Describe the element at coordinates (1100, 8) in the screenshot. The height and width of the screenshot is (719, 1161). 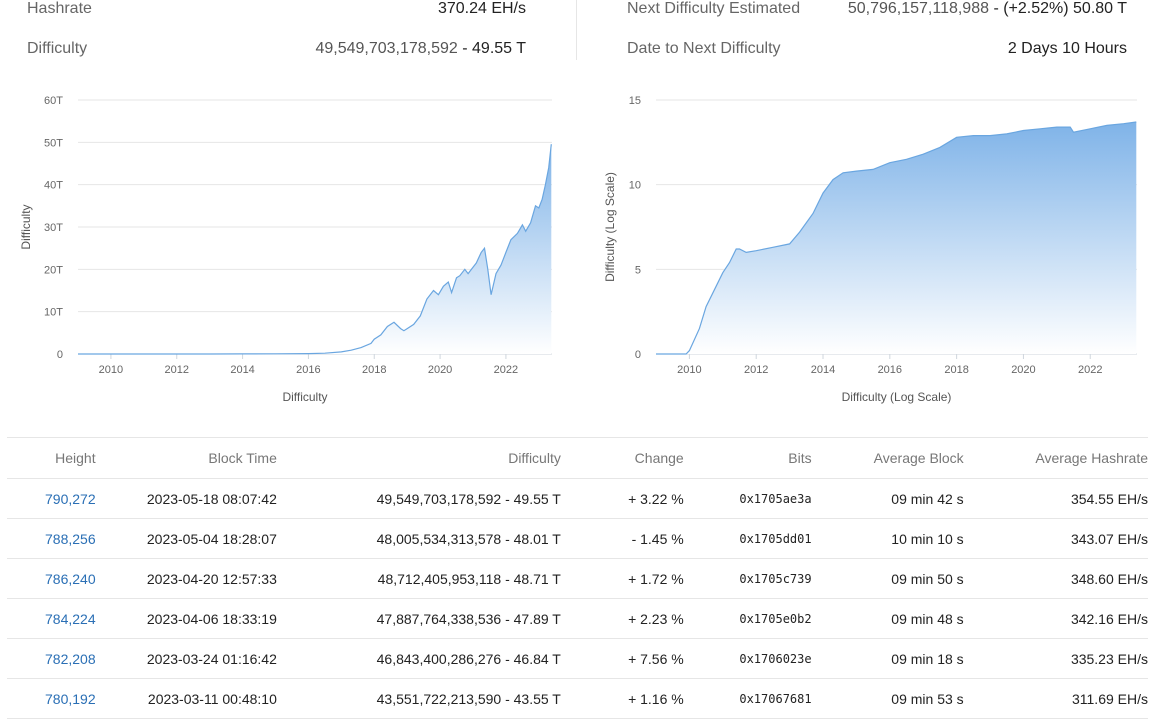
I see `next-difficulty-short: 50.80 T` at that location.